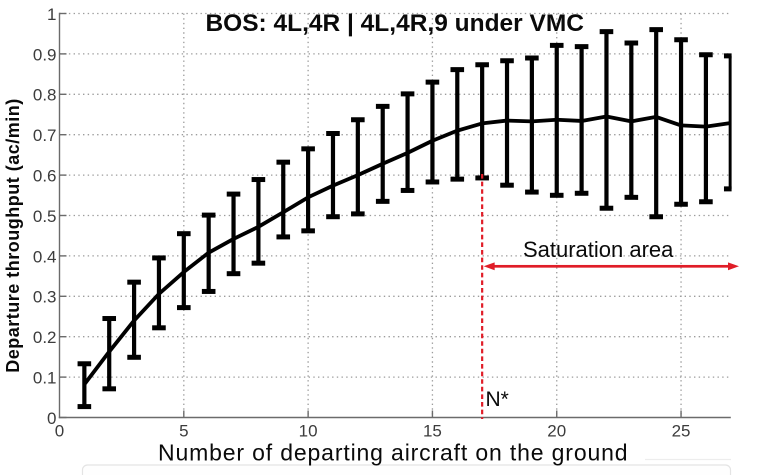 The image size is (761, 475). Describe the element at coordinates (13, 235) in the screenshot. I see `svg-text: Departure throughput (ac/min)` at that location.